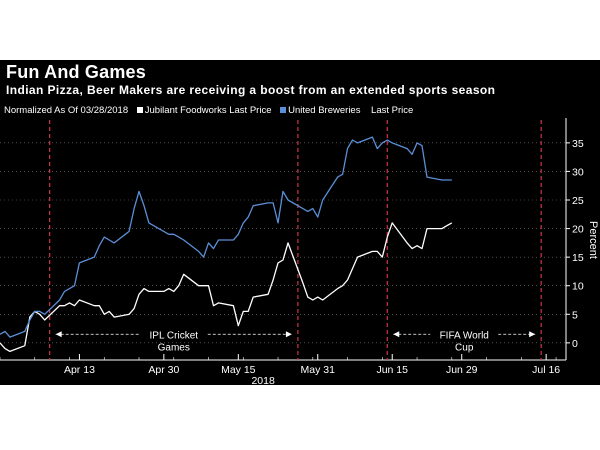 This screenshot has height=450, width=600. I want to click on x-tick-label: Jul 16, so click(546, 370).